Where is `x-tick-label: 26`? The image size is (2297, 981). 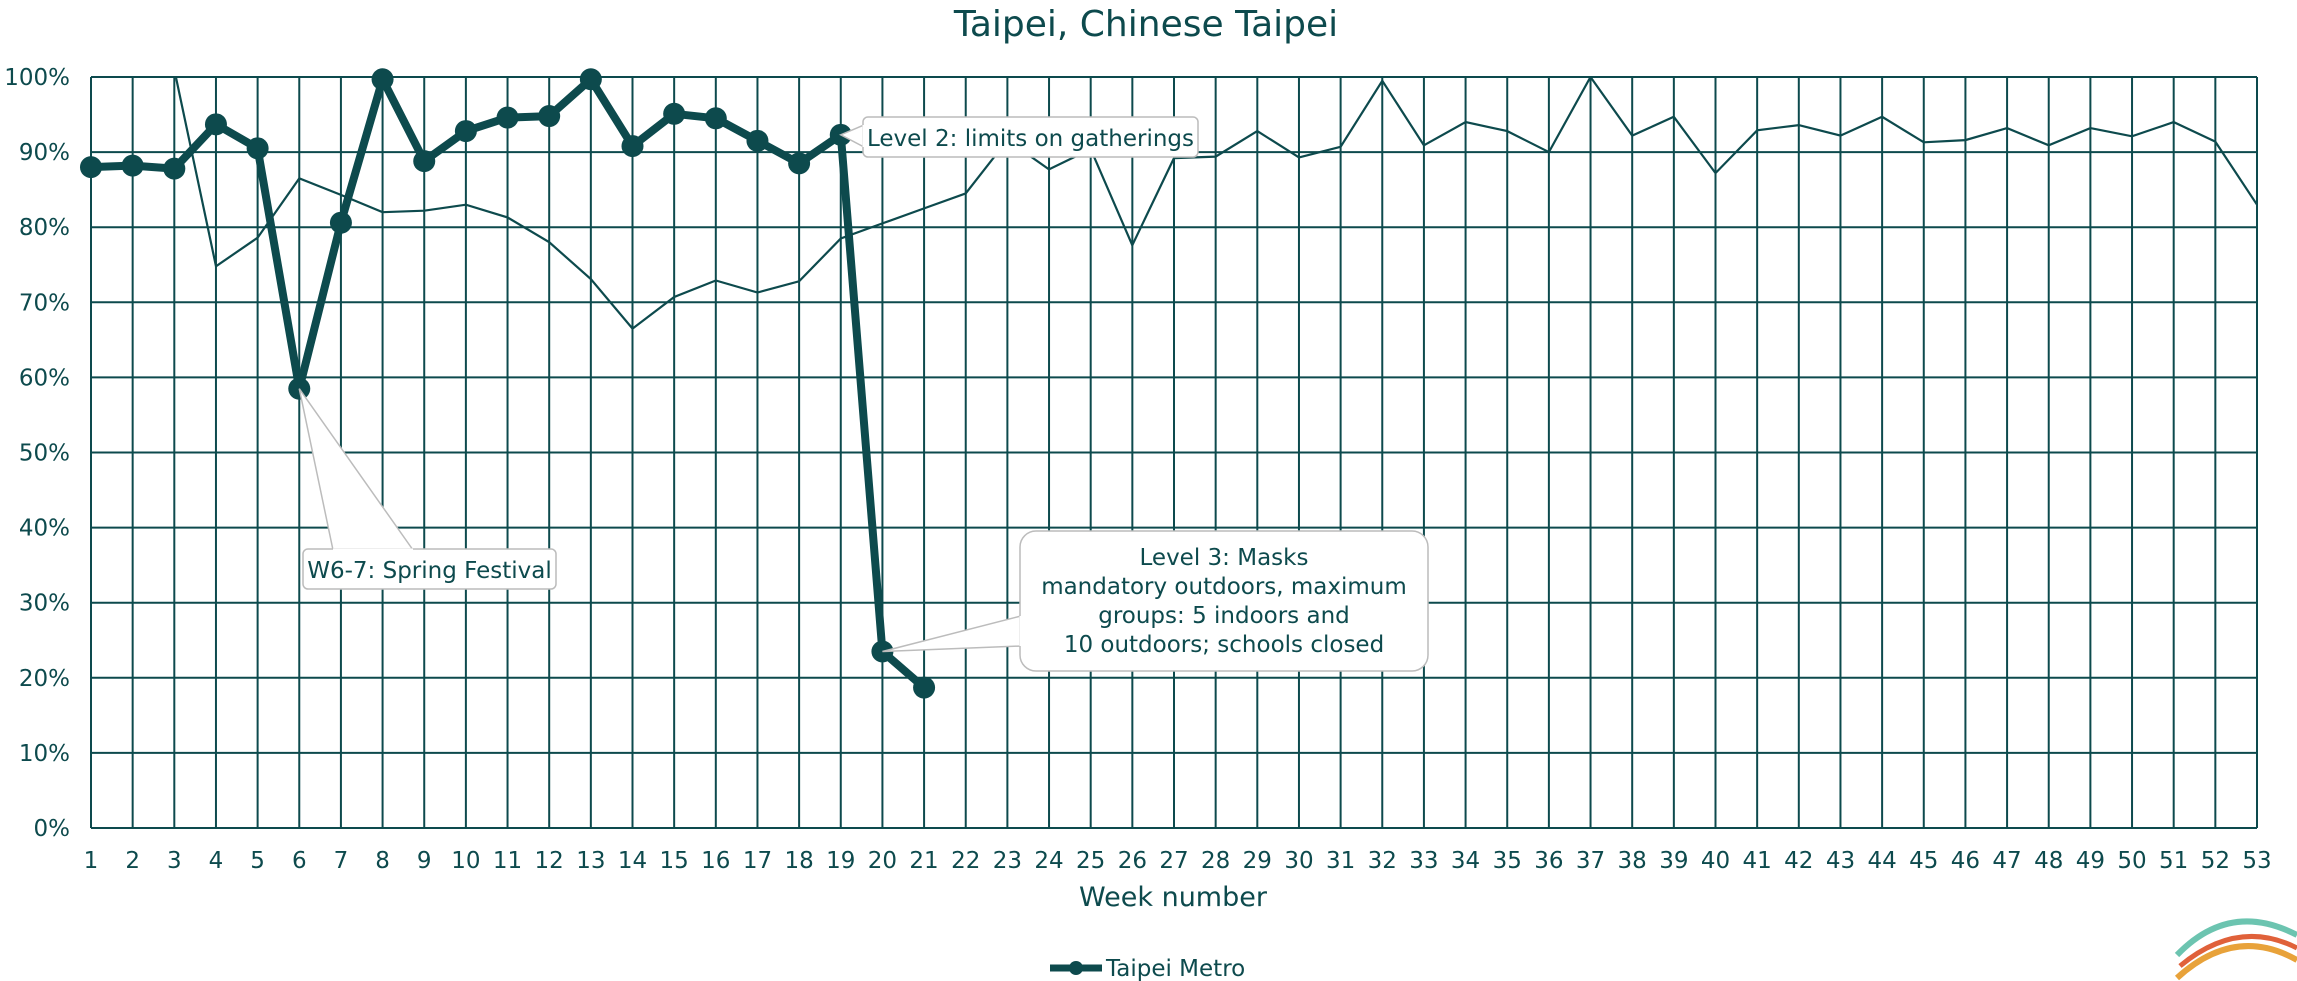 x-tick-label: 26 is located at coordinates (1132, 861).